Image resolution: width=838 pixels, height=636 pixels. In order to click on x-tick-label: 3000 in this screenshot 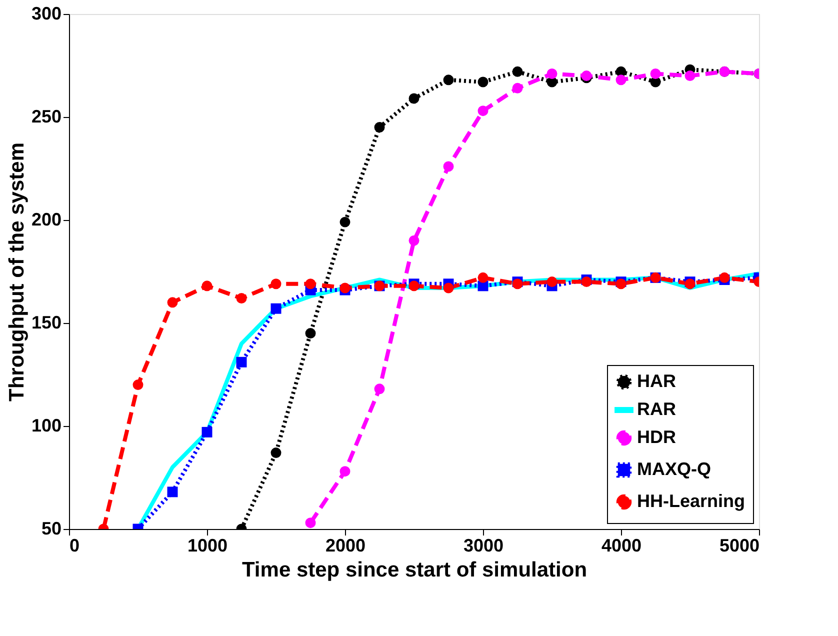, I will do `click(483, 546)`.